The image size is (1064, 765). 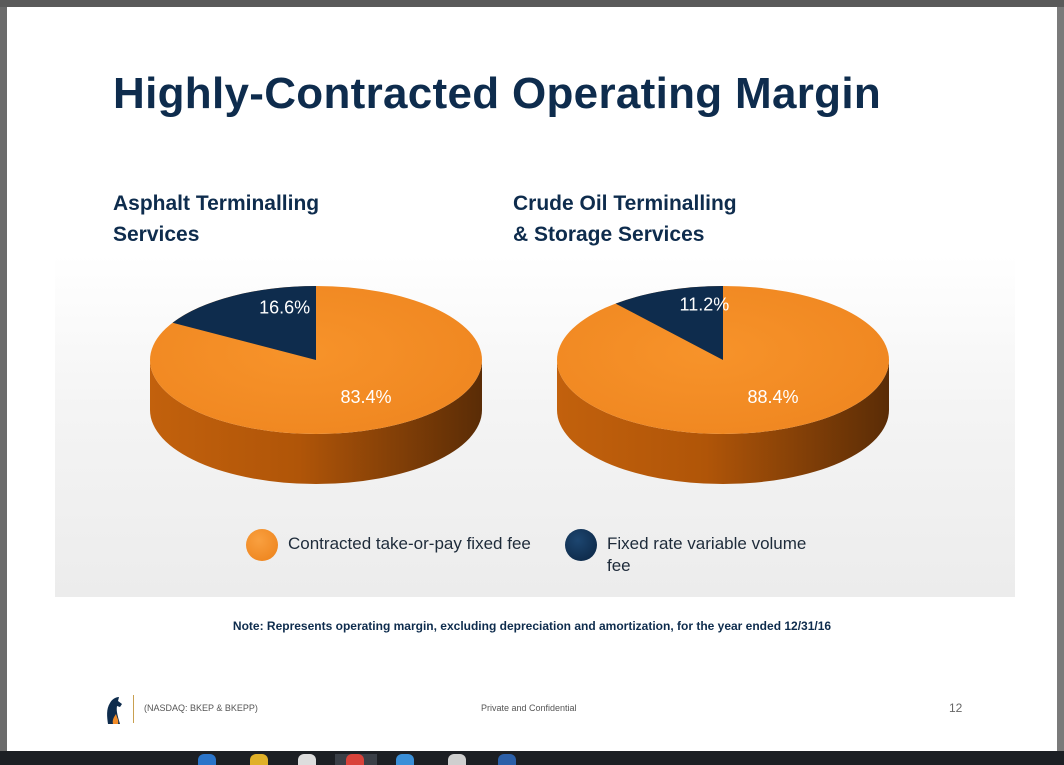 What do you see at coordinates (114, 710) in the screenshot?
I see `company-logo-icon` at bounding box center [114, 710].